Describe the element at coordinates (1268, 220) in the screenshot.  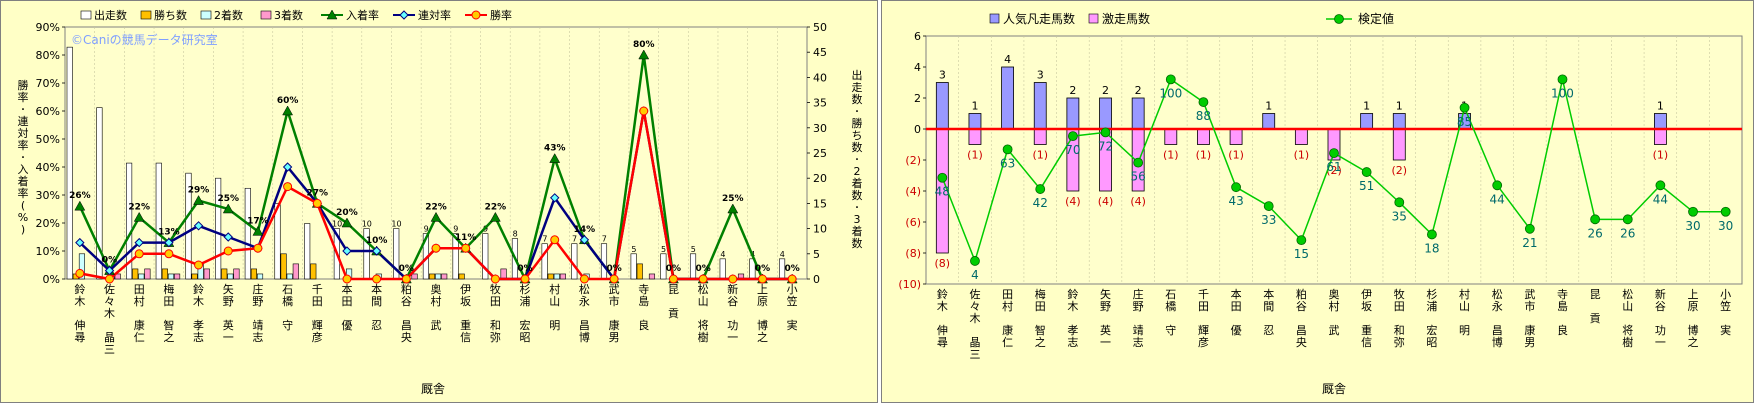
I see `line-value-label: 33` at that location.